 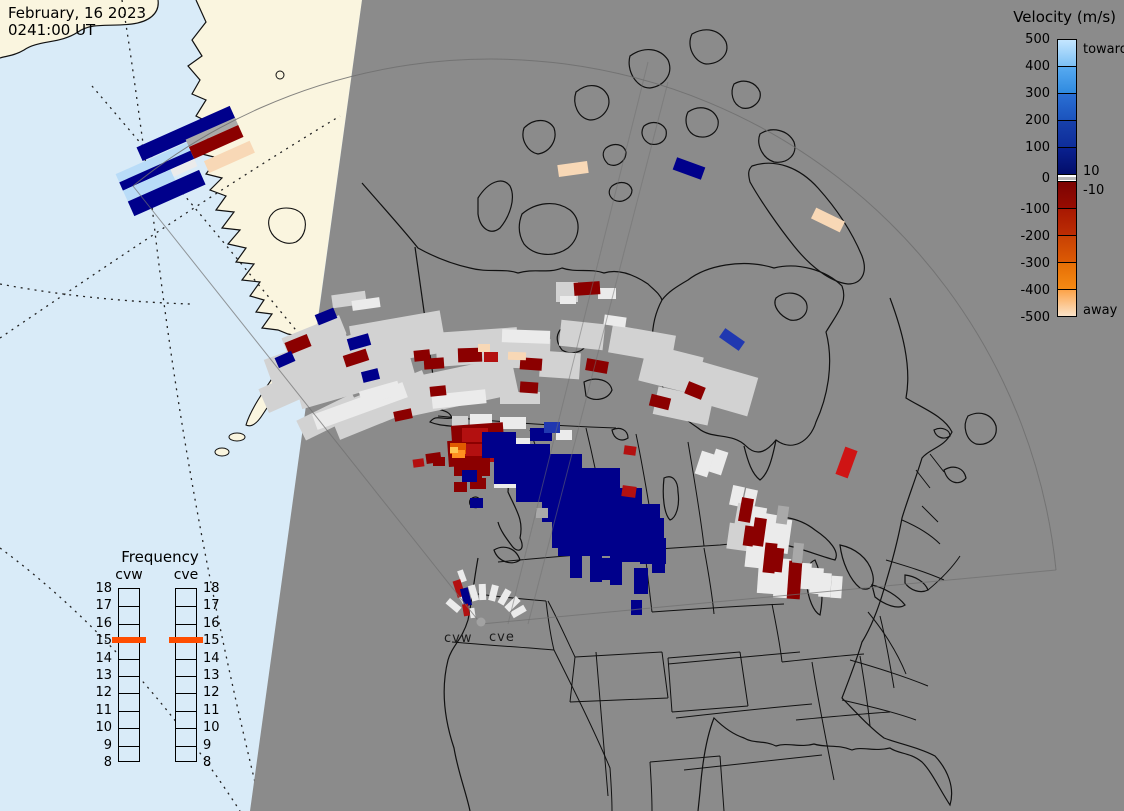 What do you see at coordinates (1035, 209) in the screenshot?
I see `velocity-tick-label: -100` at bounding box center [1035, 209].